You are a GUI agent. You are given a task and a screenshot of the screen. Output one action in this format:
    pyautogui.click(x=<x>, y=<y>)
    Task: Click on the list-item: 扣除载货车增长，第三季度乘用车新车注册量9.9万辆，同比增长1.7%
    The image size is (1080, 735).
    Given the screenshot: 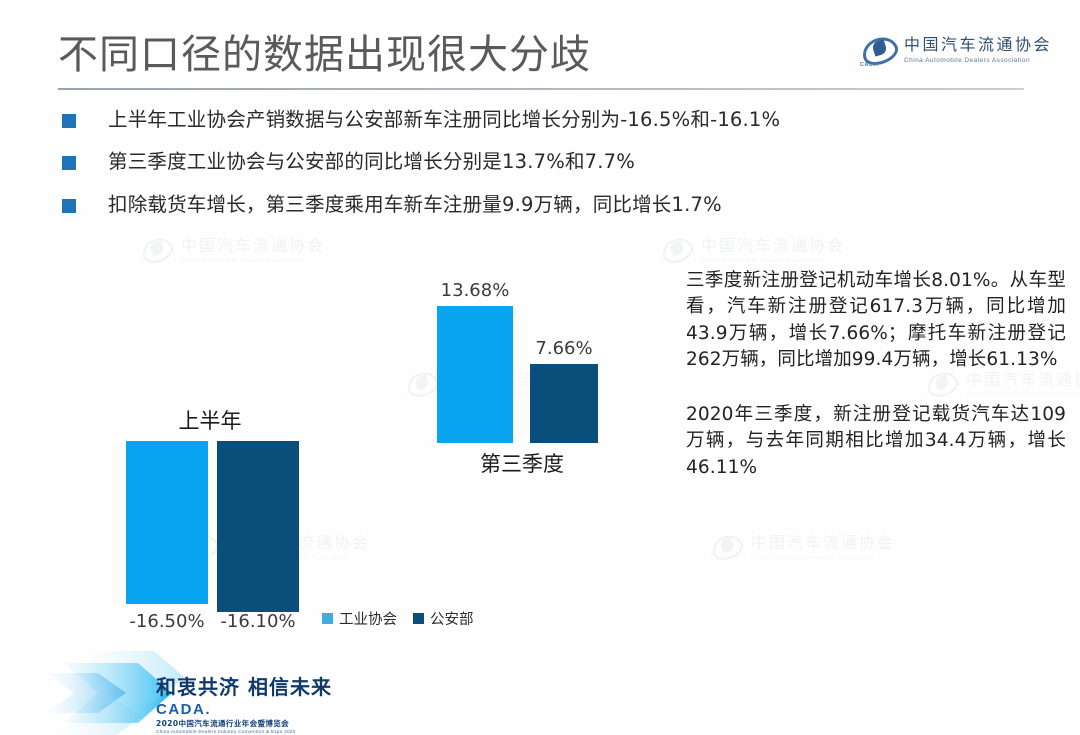 What is the action you would take?
    pyautogui.click(x=512, y=204)
    